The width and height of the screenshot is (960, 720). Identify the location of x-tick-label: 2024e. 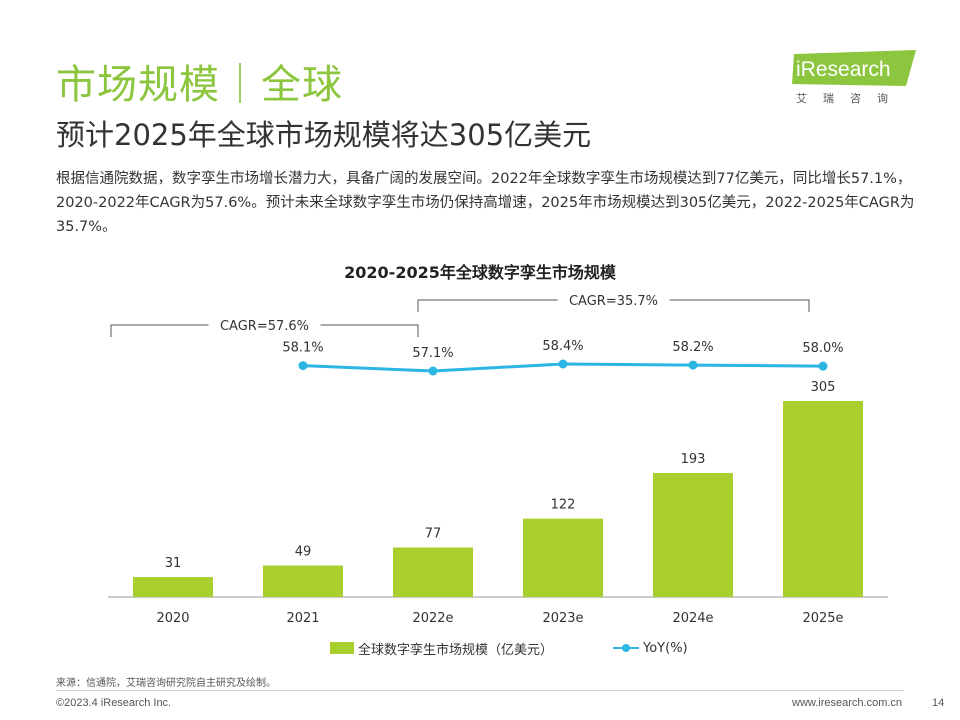
(692, 618).